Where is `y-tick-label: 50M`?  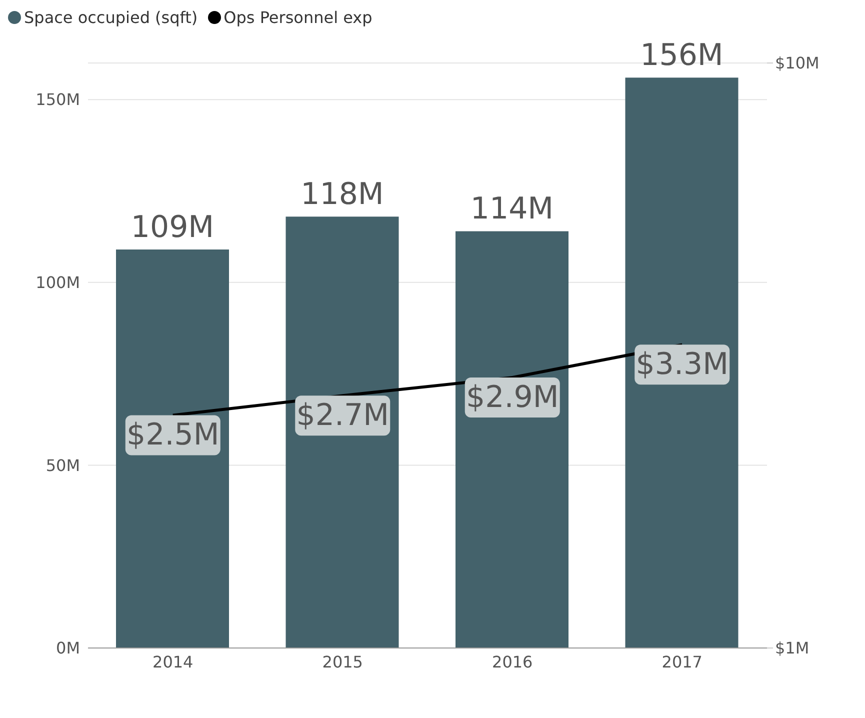 y-tick-label: 50M is located at coordinates (63, 465).